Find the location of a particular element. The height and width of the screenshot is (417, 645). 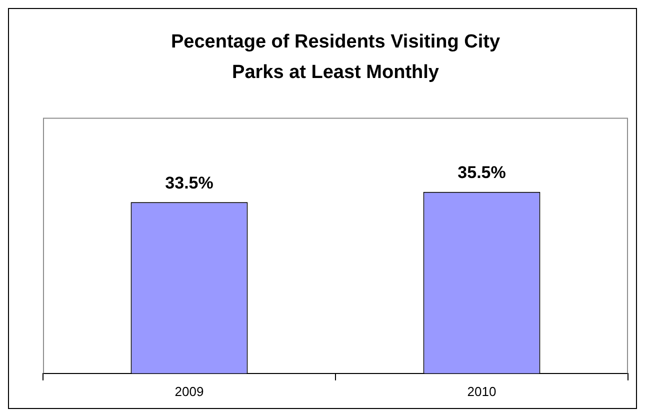

x-tick-label: 2010 is located at coordinates (481, 391).